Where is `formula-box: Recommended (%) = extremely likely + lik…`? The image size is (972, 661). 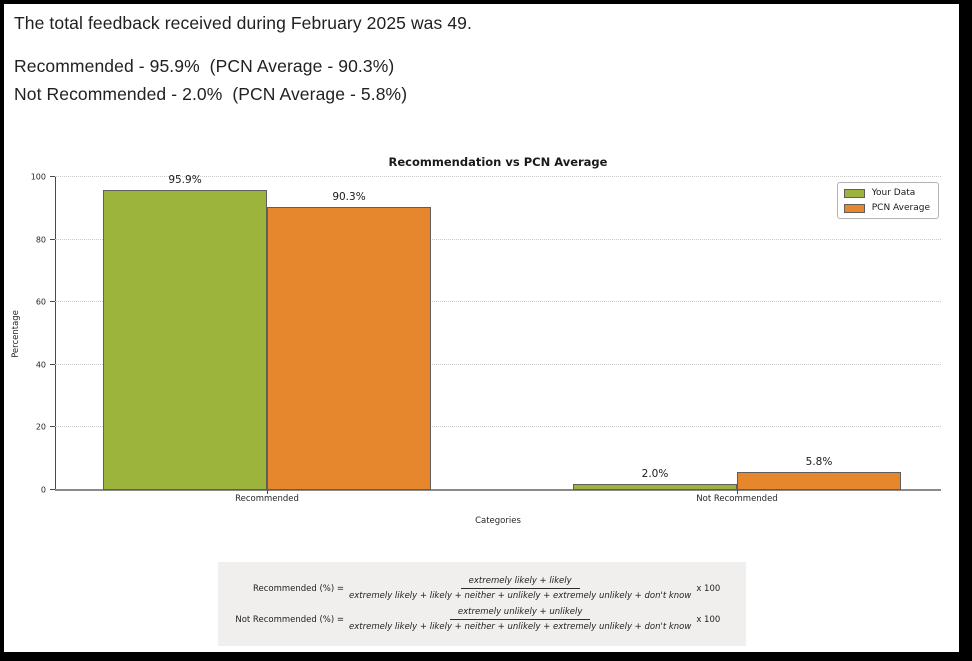 formula-box: Recommended (%) = extremely likely + lik… is located at coordinates (482, 604).